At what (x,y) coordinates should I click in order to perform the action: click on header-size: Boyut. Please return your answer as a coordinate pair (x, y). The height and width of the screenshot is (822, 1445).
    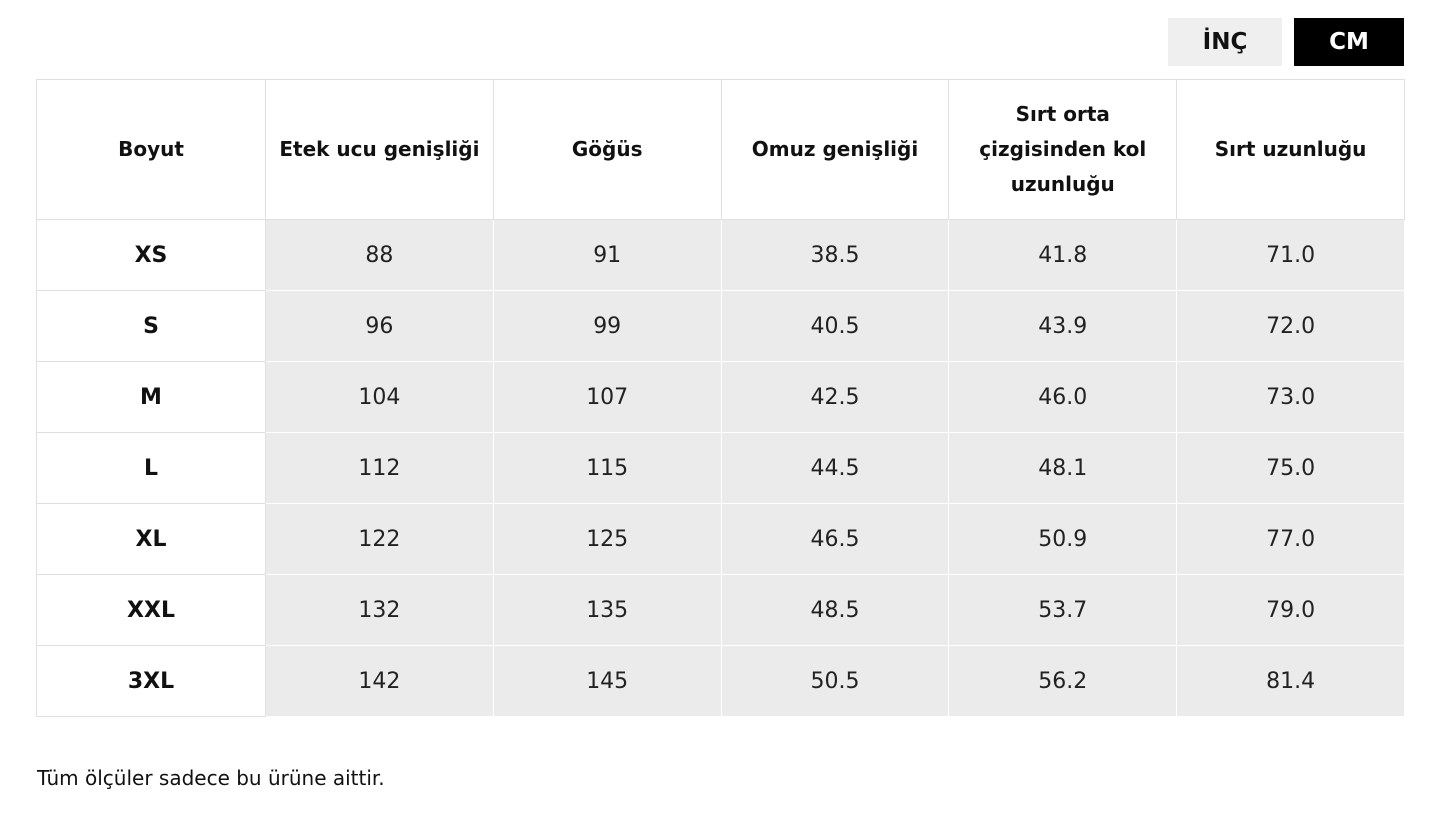
    Looking at the image, I should click on (151, 149).